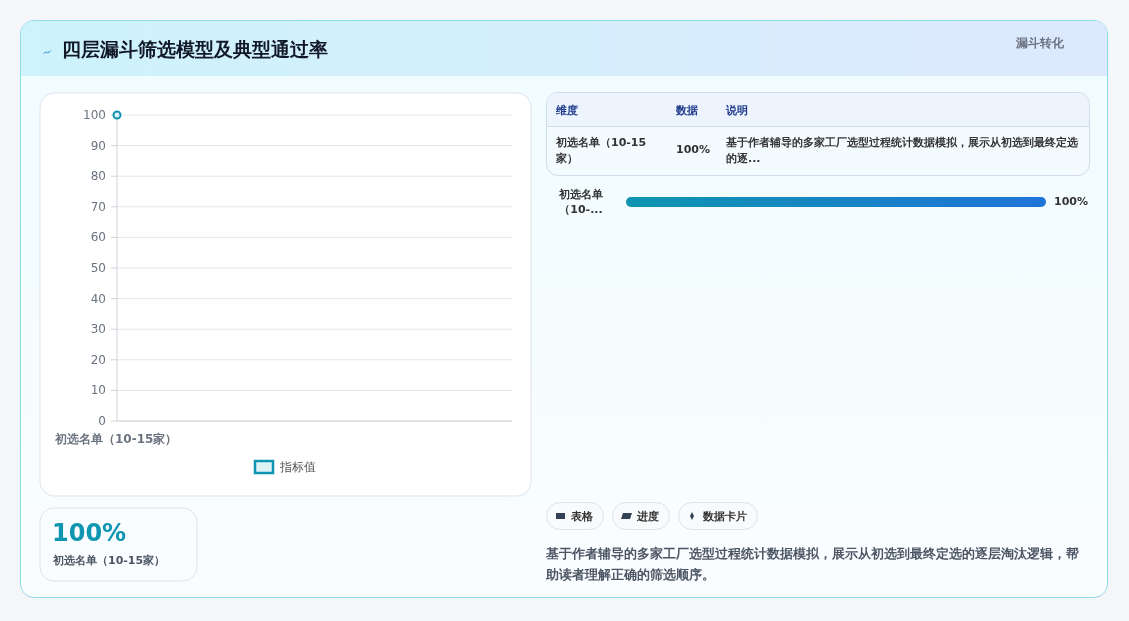  What do you see at coordinates (98, 359) in the screenshot?
I see `y-tick-label: 20` at bounding box center [98, 359].